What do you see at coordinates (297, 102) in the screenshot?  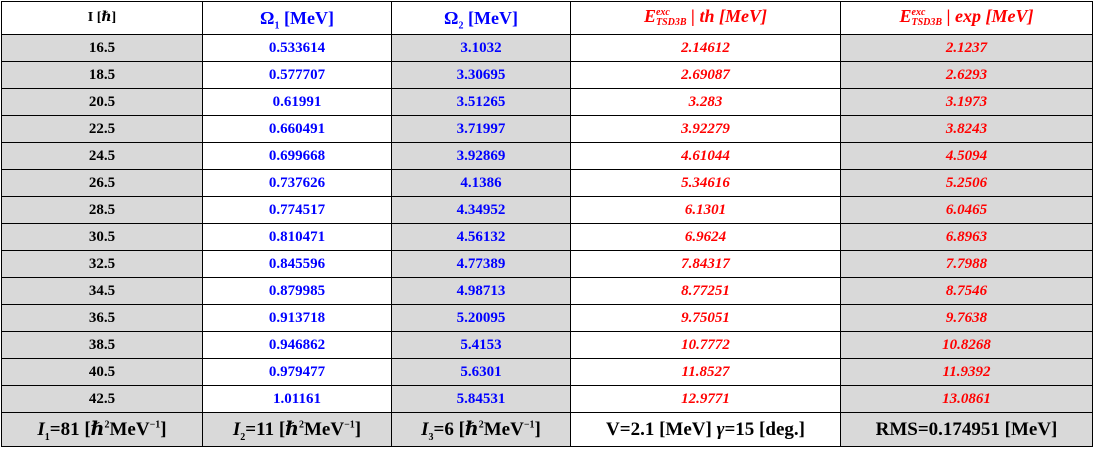 I see `cell-omega1: 0.61991` at bounding box center [297, 102].